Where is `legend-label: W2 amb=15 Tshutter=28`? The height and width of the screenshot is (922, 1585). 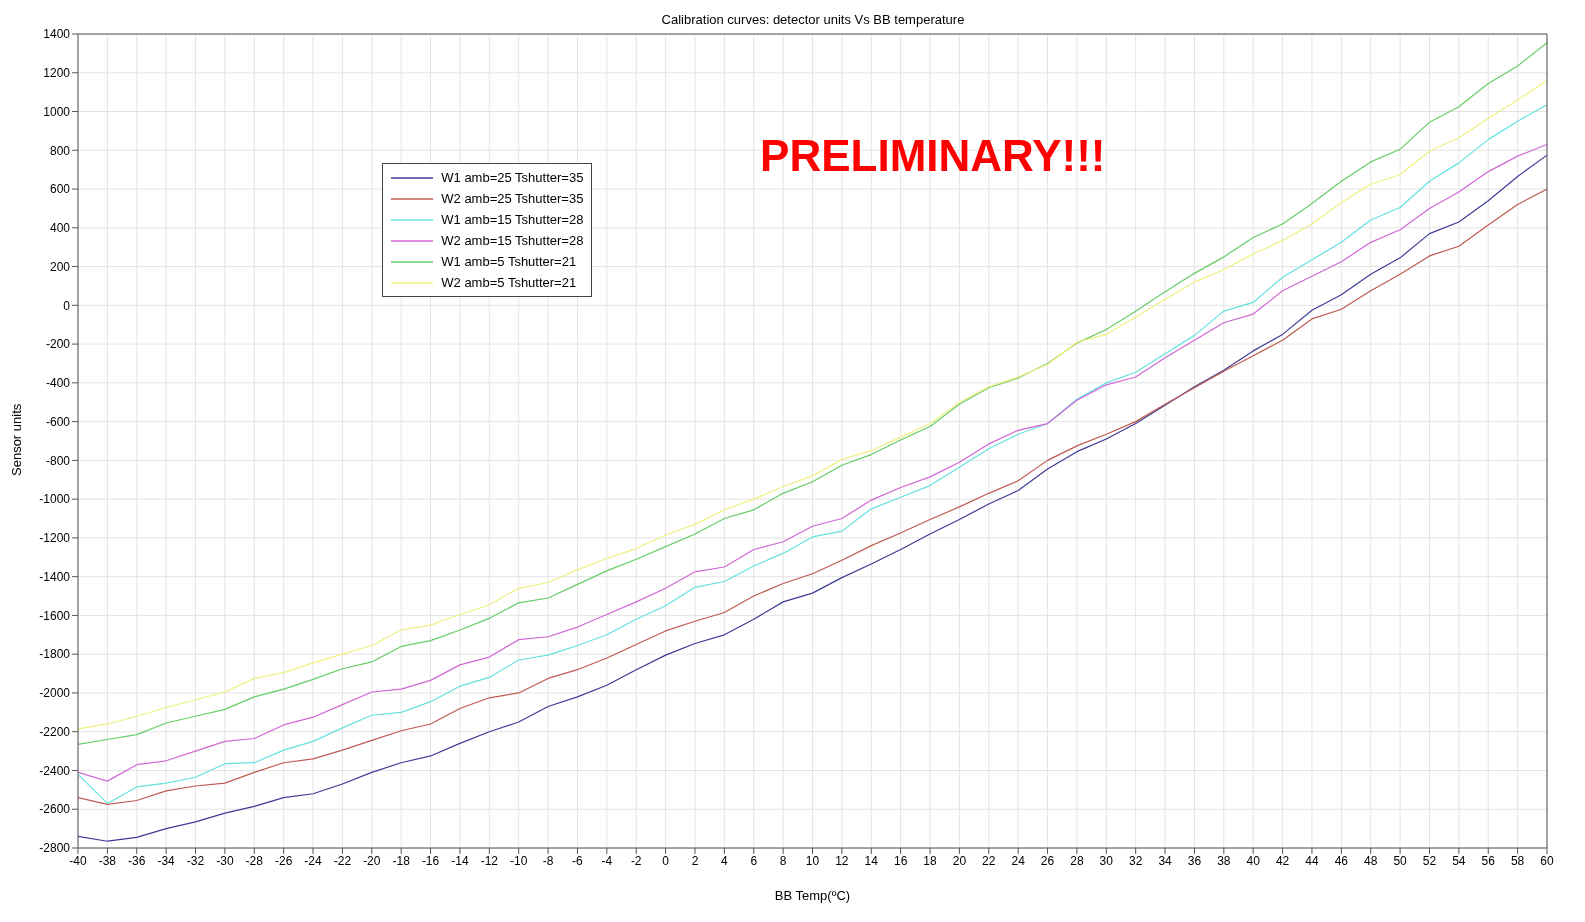 legend-label: W2 amb=15 Tshutter=28 is located at coordinates (512, 241).